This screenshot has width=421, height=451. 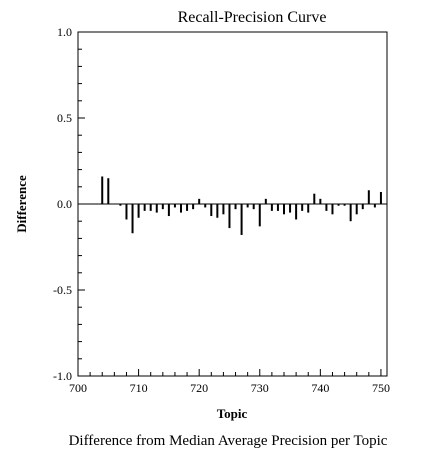 I want to click on y-axis-label: Difference, so click(x=21, y=204).